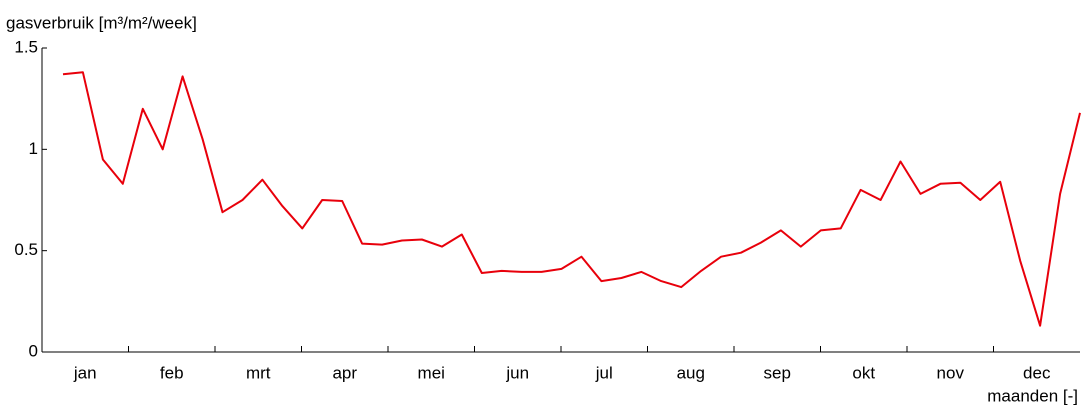  I want to click on x-axis-label: maanden [-], so click(1032, 395).